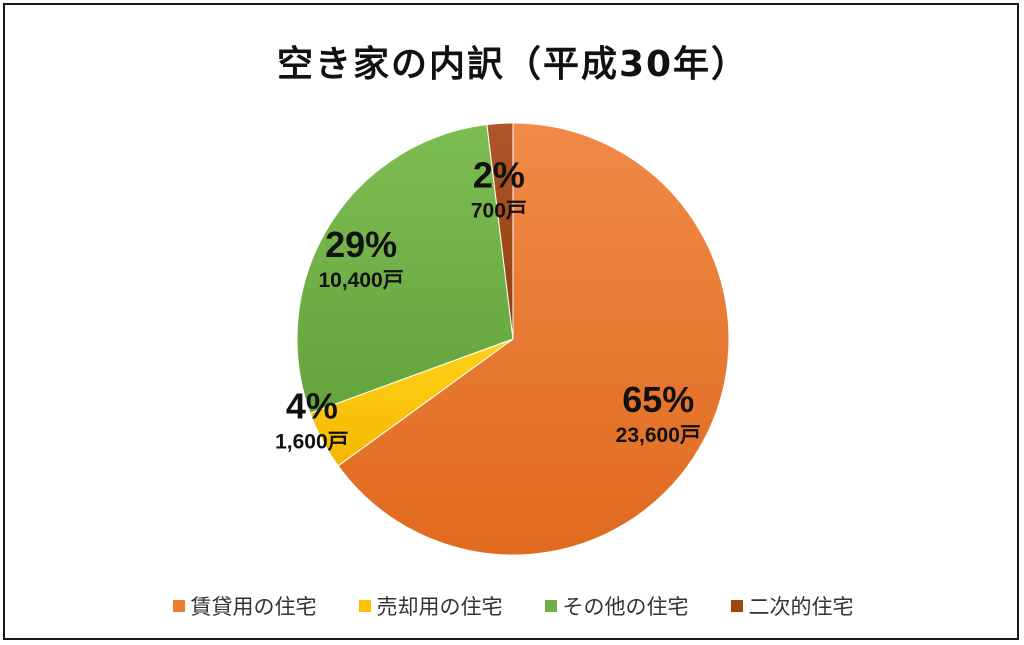 The width and height of the screenshot is (1024, 645). I want to click on slice-count-label-2: 10,400戸, so click(360, 280).